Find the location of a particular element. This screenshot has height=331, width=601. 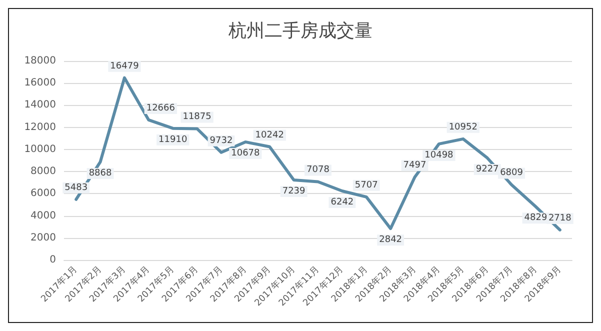

data-label: 7497 is located at coordinates (414, 165).